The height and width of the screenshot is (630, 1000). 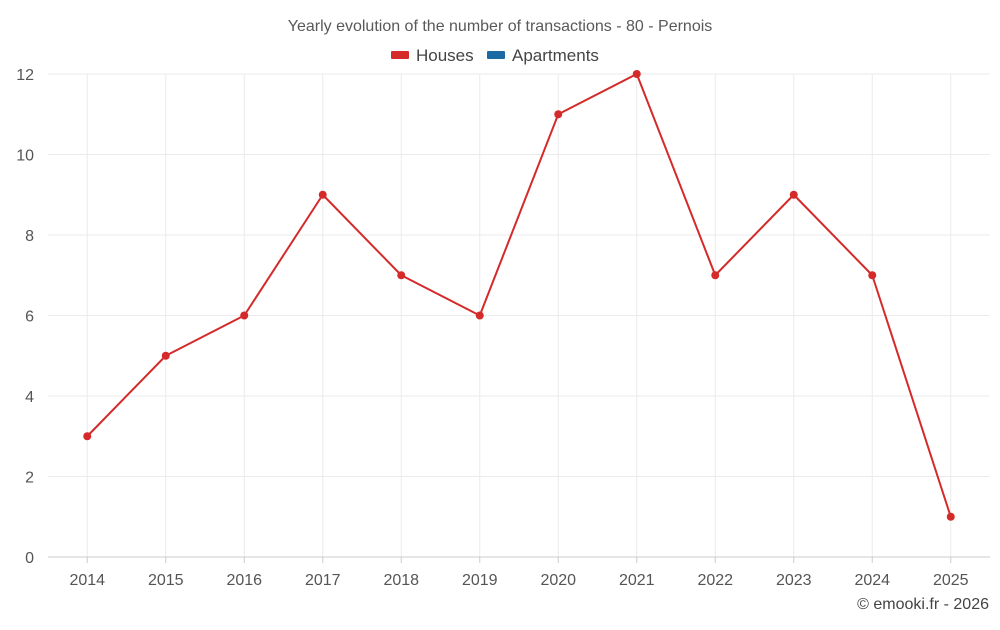 I want to click on data-point-houses-2020, so click(x=558, y=114).